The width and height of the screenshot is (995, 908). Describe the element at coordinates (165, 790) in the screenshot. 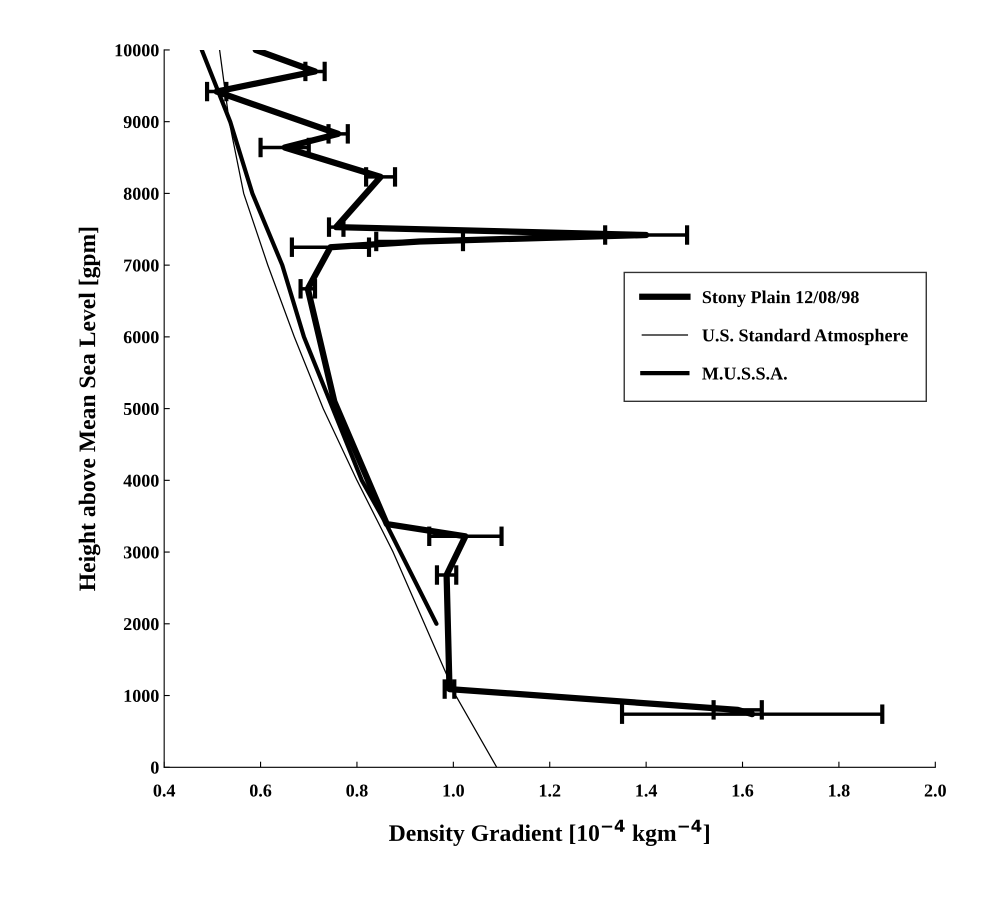

I see `x-tick-label: 0.4` at that location.